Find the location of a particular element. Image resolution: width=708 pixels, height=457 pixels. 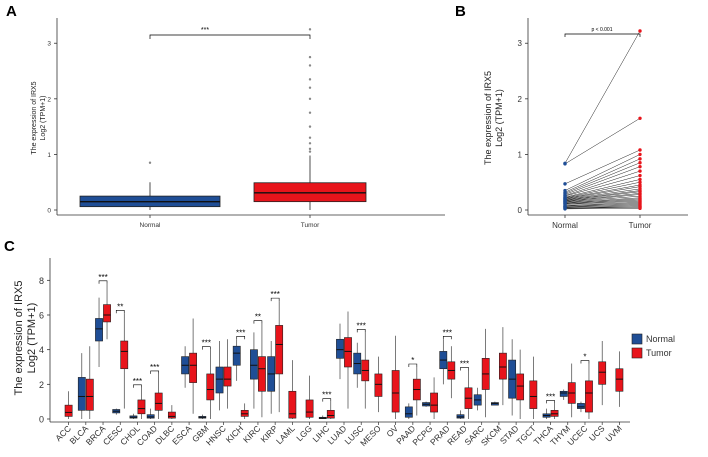

panel-a-ytick-label: 2 is located at coordinates (49, 99).